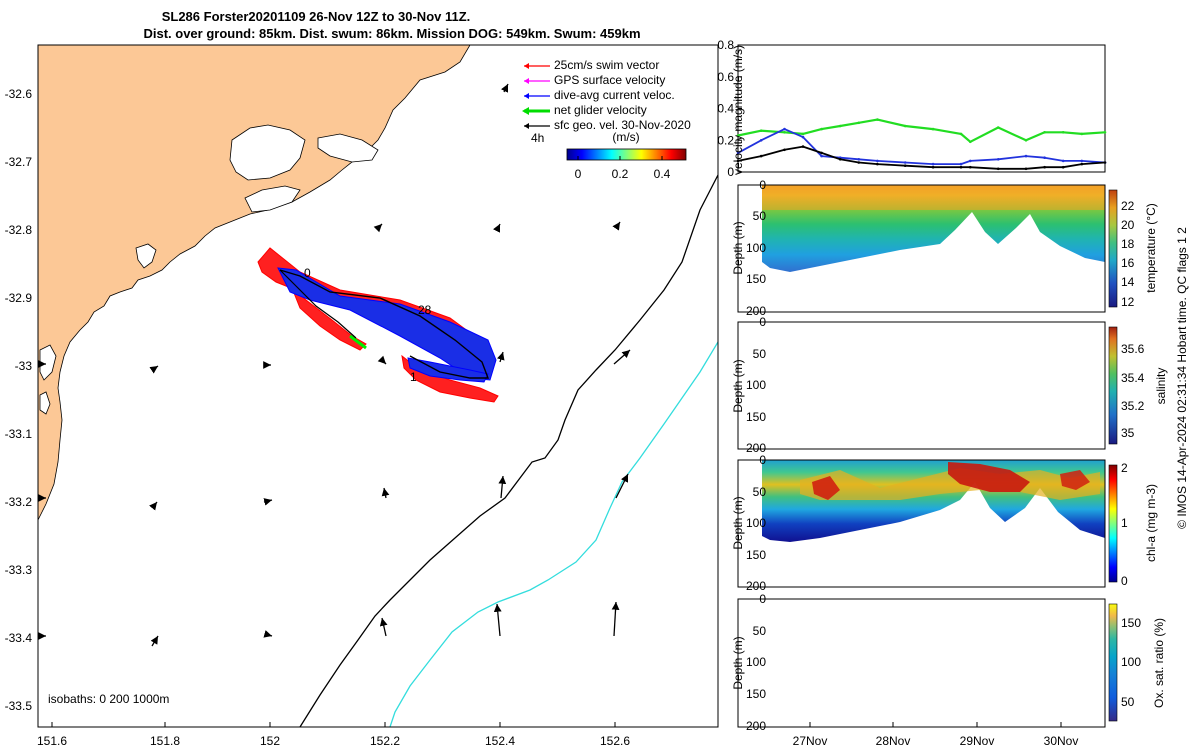 This screenshot has width=1200, height=750. I want to click on velocity-series, so click(921, 144).